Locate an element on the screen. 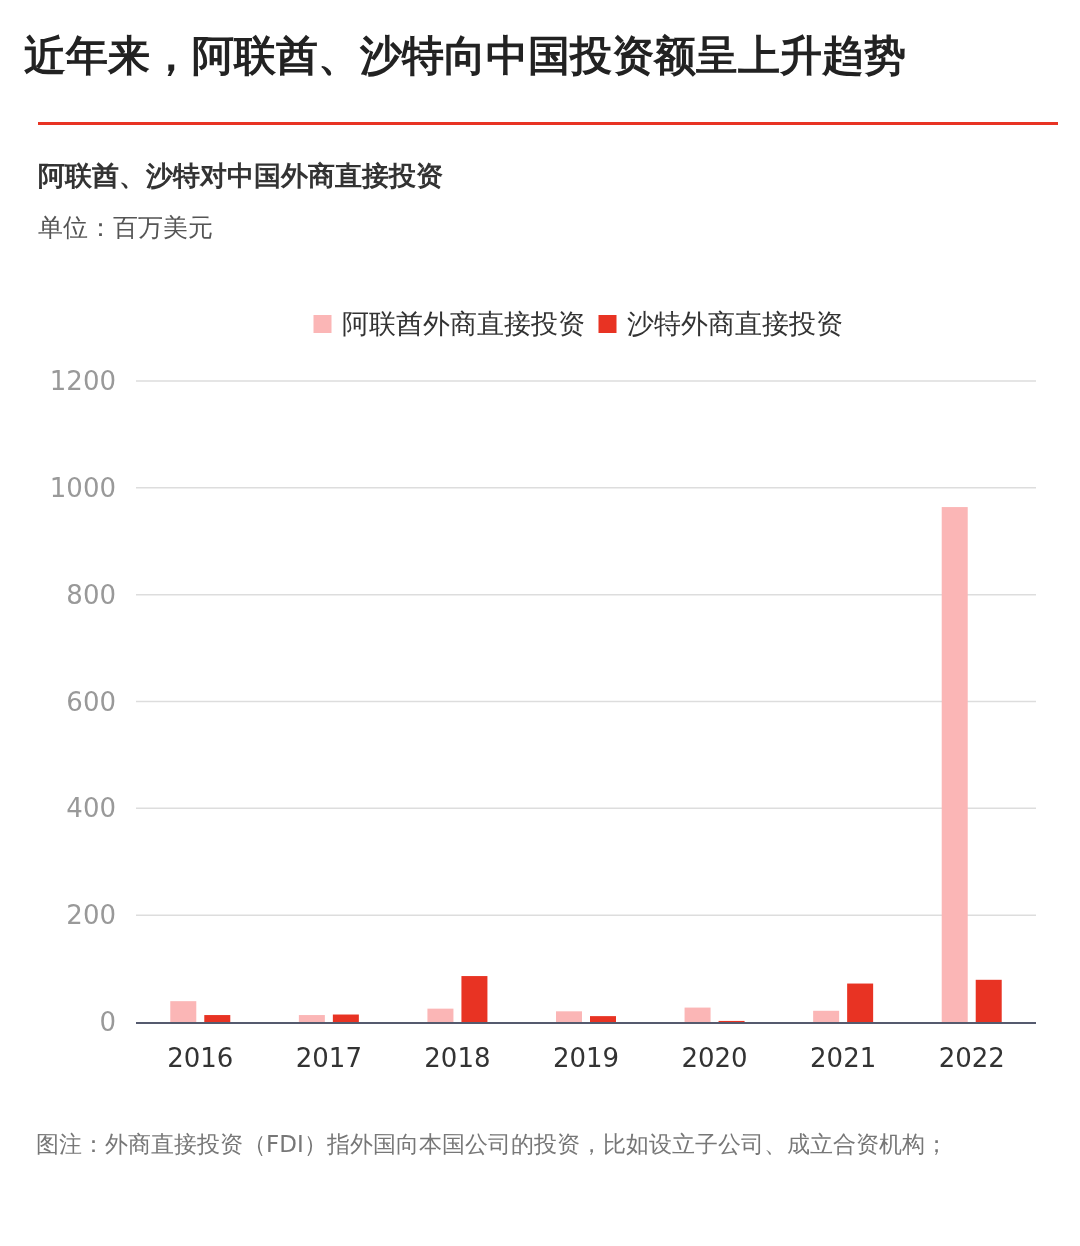  x-tick-label: 2021 is located at coordinates (843, 1058).